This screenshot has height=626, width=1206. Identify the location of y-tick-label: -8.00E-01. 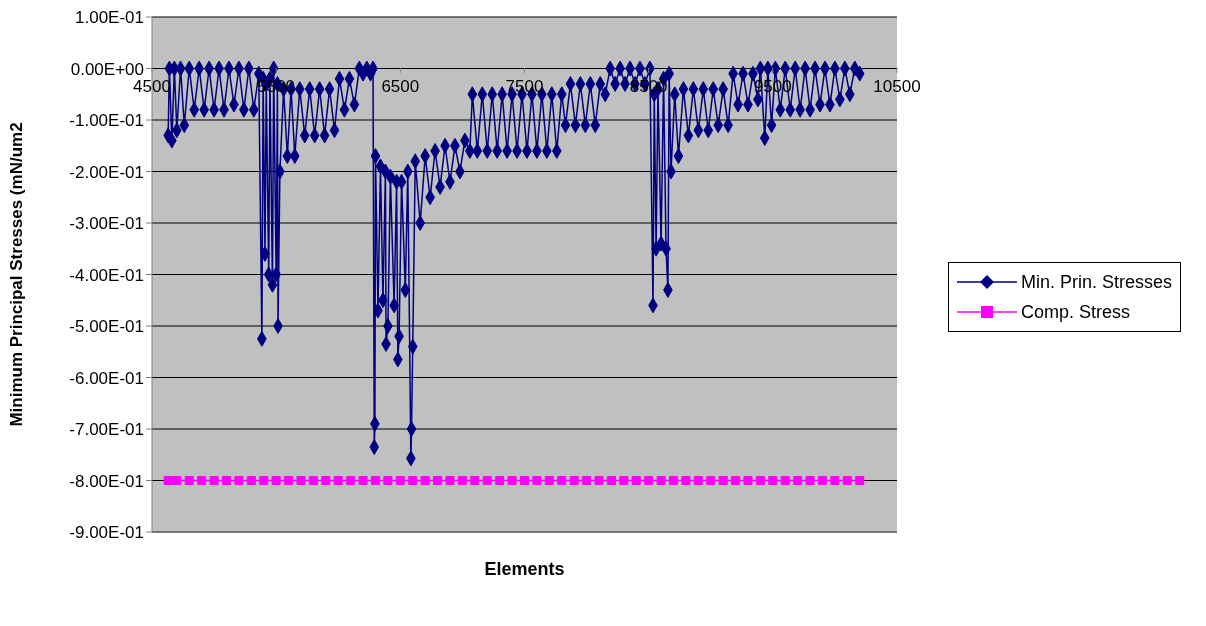
(106, 481).